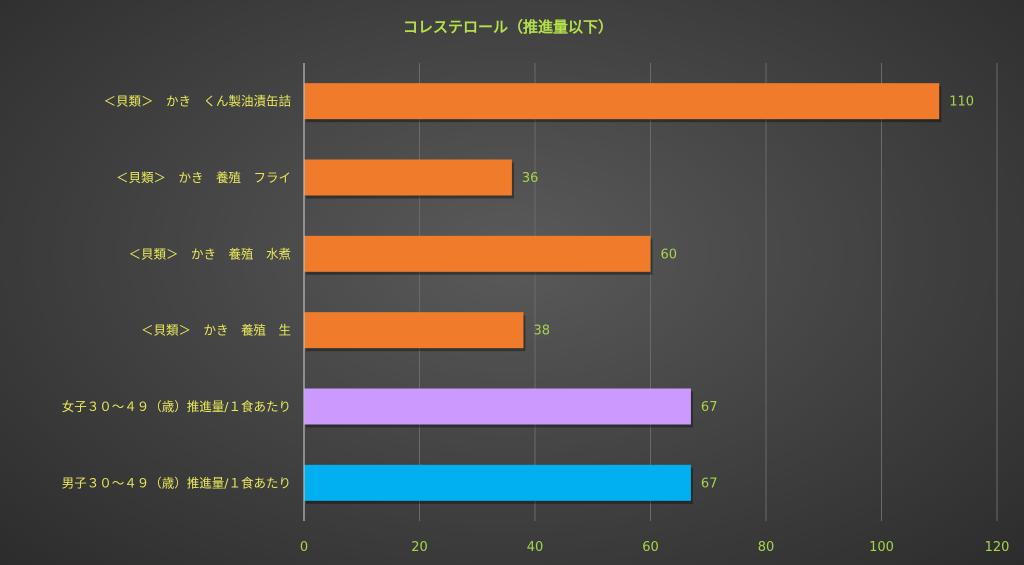 The height and width of the screenshot is (565, 1024). I want to click on data-label: 36, so click(530, 178).